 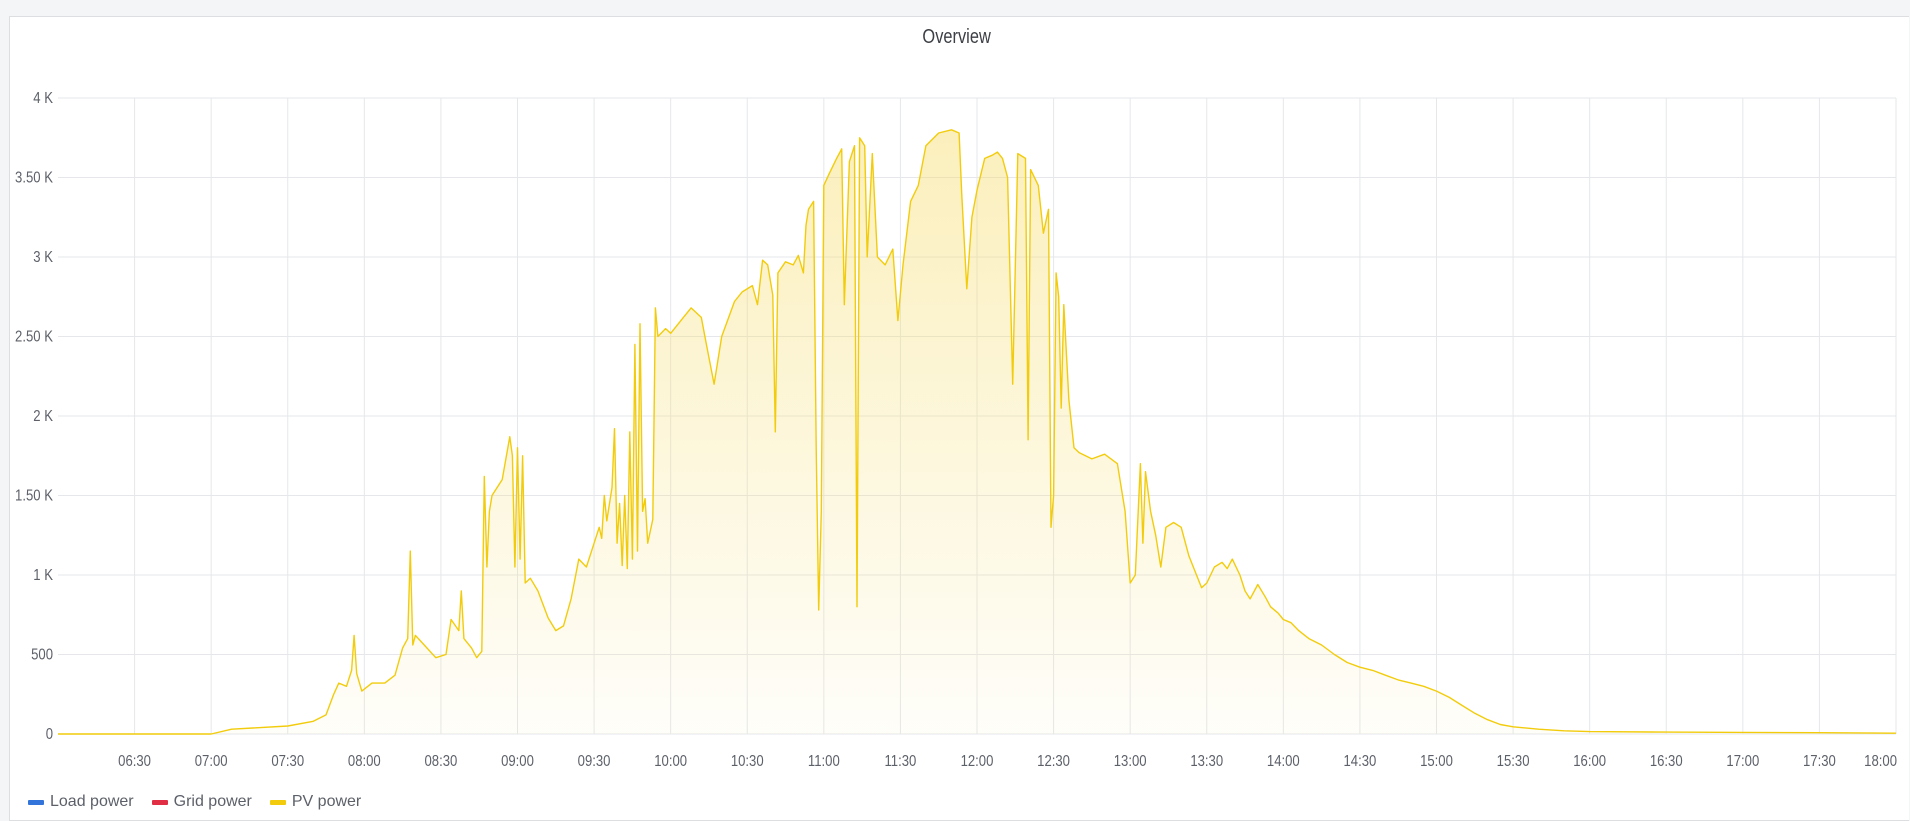 I want to click on legend-item-pv-power: PV power, so click(x=315, y=802).